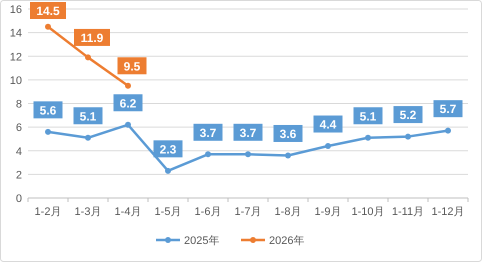 This screenshot has width=482, height=262. Describe the element at coordinates (448, 109) in the screenshot. I see `data-label: 5.7` at that location.